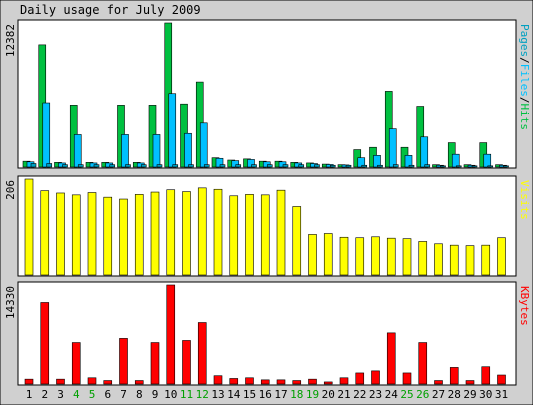 Image resolution: width=533 pixels, height=405 pixels. What do you see at coordinates (10, 40) in the screenshot?
I see `hits-files-pages-ymax-label: 12382` at bounding box center [10, 40].